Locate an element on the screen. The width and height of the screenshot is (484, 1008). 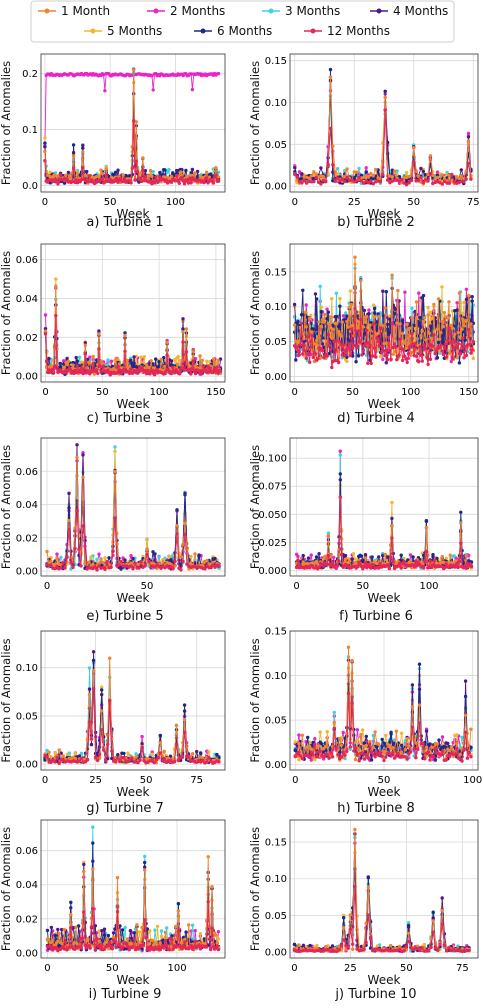
y-tick-label: 0.00 is located at coordinates (276, 377).